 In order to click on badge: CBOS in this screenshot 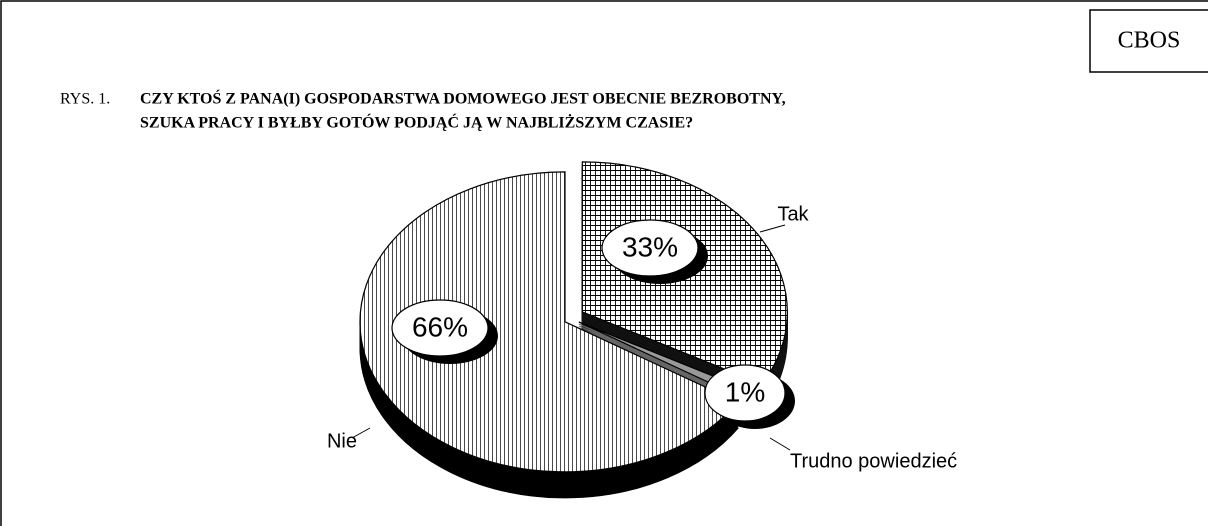, I will do `click(1149, 41)`.